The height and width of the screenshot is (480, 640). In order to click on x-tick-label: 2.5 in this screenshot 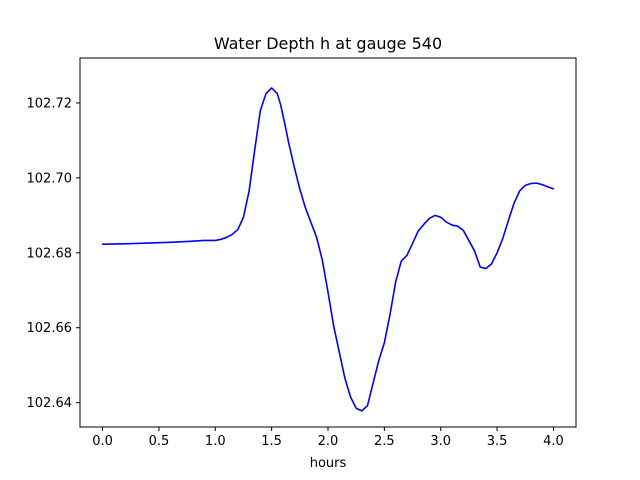, I will do `click(384, 441)`.